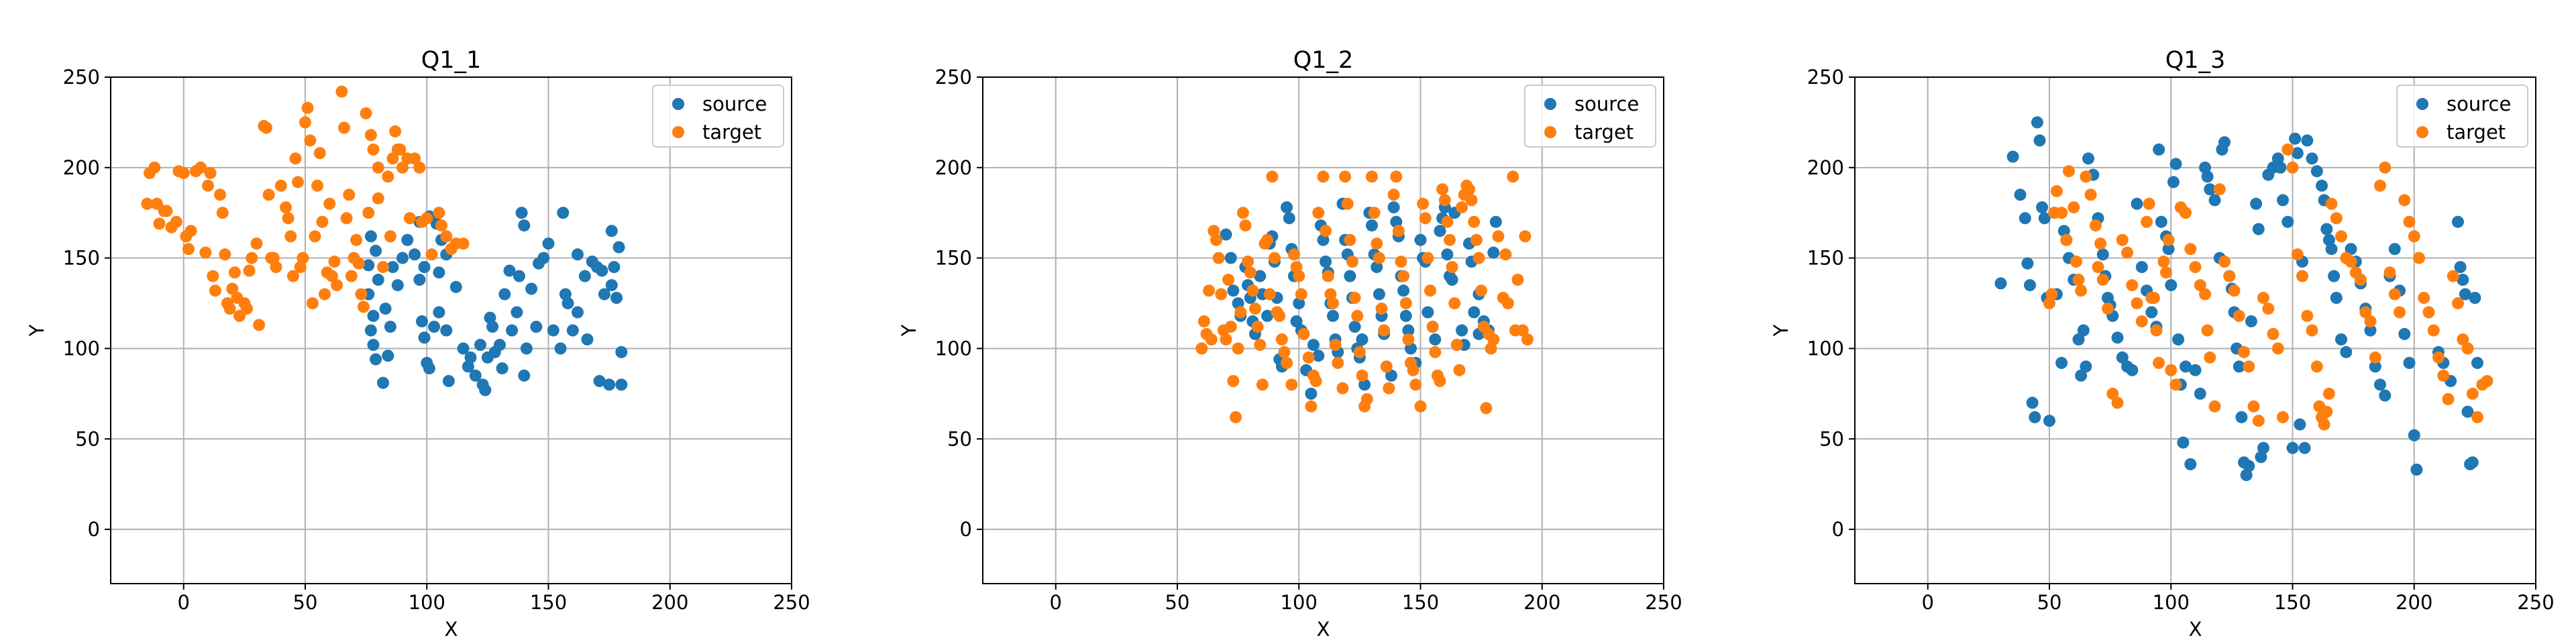  Describe the element at coordinates (1831, 438) in the screenshot. I see `y-tick-label: 50` at that location.